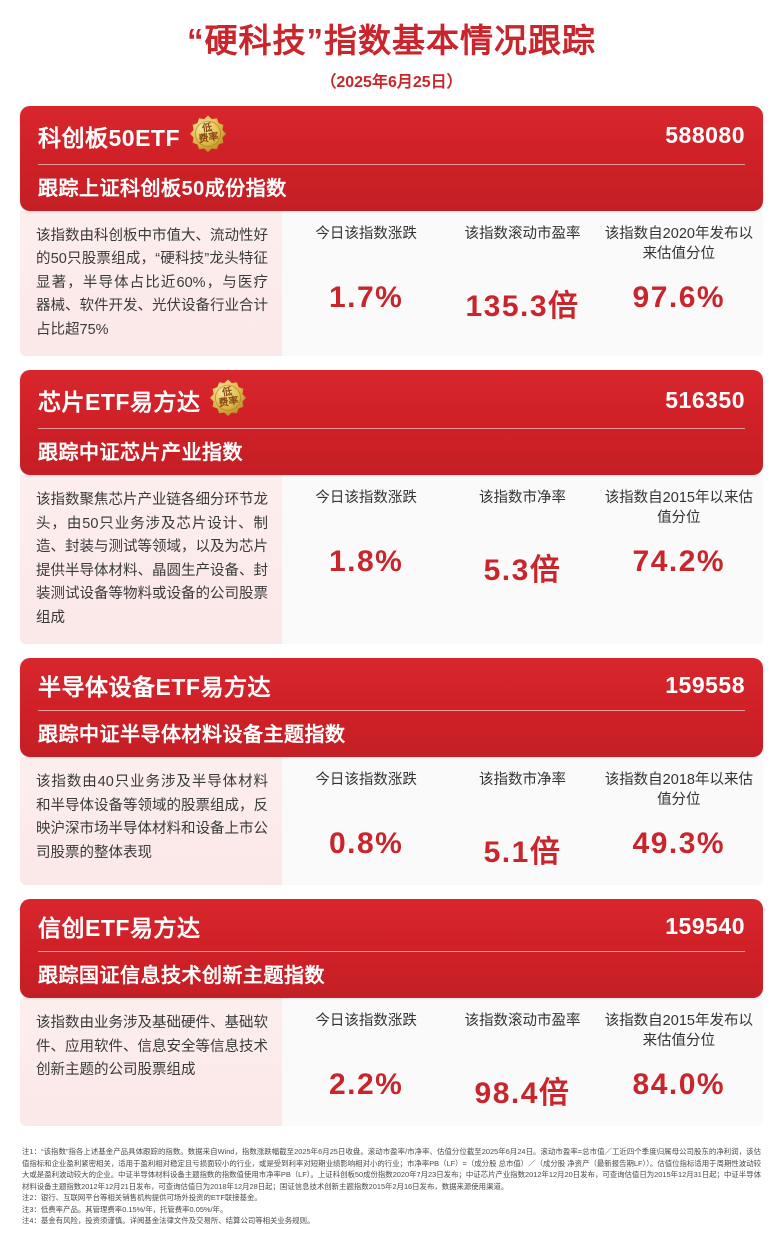 The image size is (783, 1252). I want to click on fund-name: 信创ETF易方达, so click(119, 928).